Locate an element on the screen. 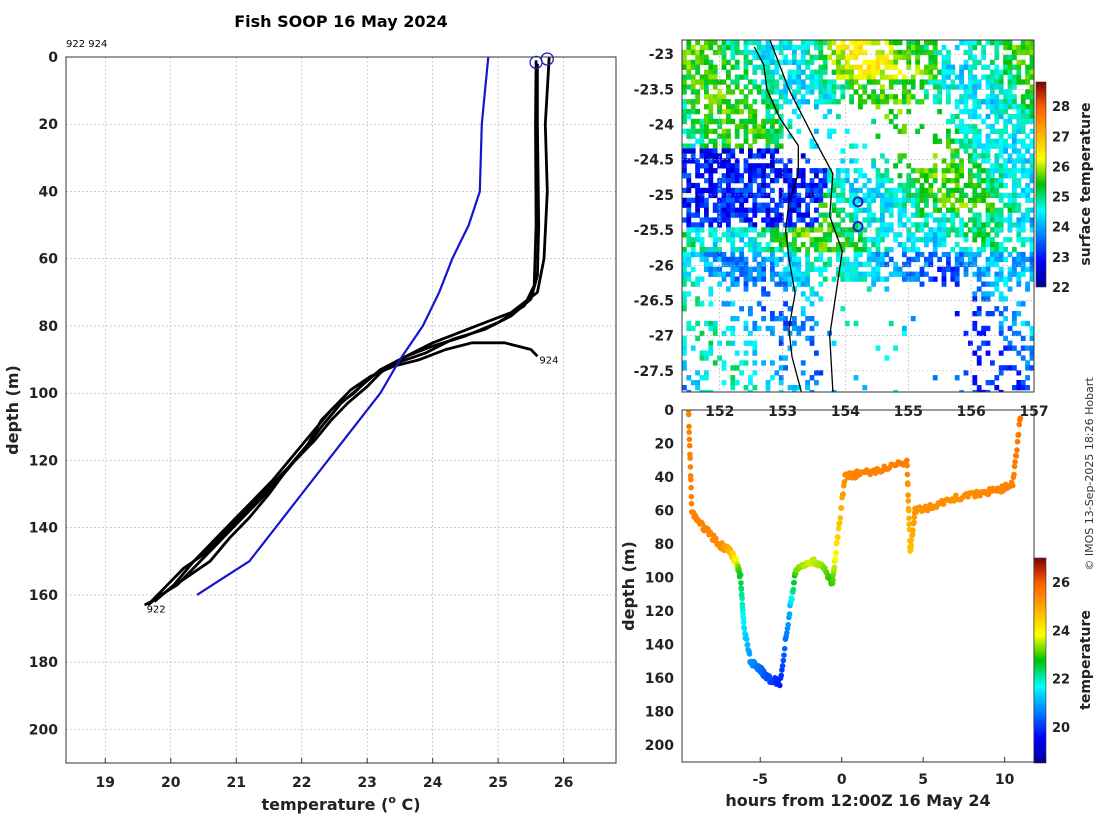  surface-marker is located at coordinates (547, 59).